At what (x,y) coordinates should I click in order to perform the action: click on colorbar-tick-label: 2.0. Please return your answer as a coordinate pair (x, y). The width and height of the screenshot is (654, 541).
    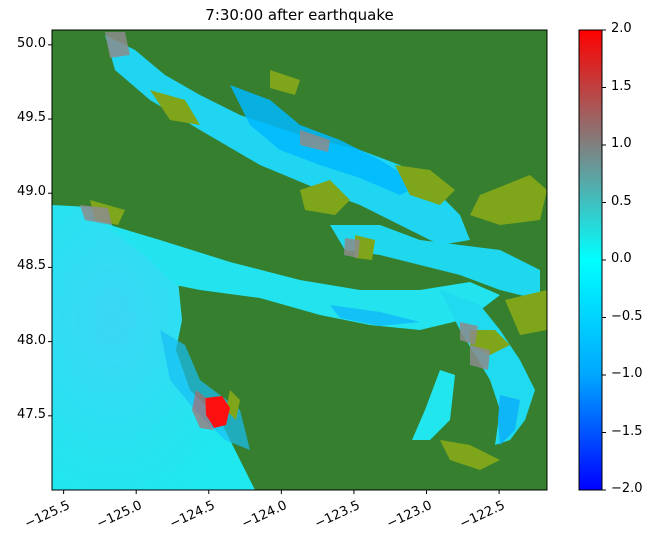
    Looking at the image, I should click on (621, 28).